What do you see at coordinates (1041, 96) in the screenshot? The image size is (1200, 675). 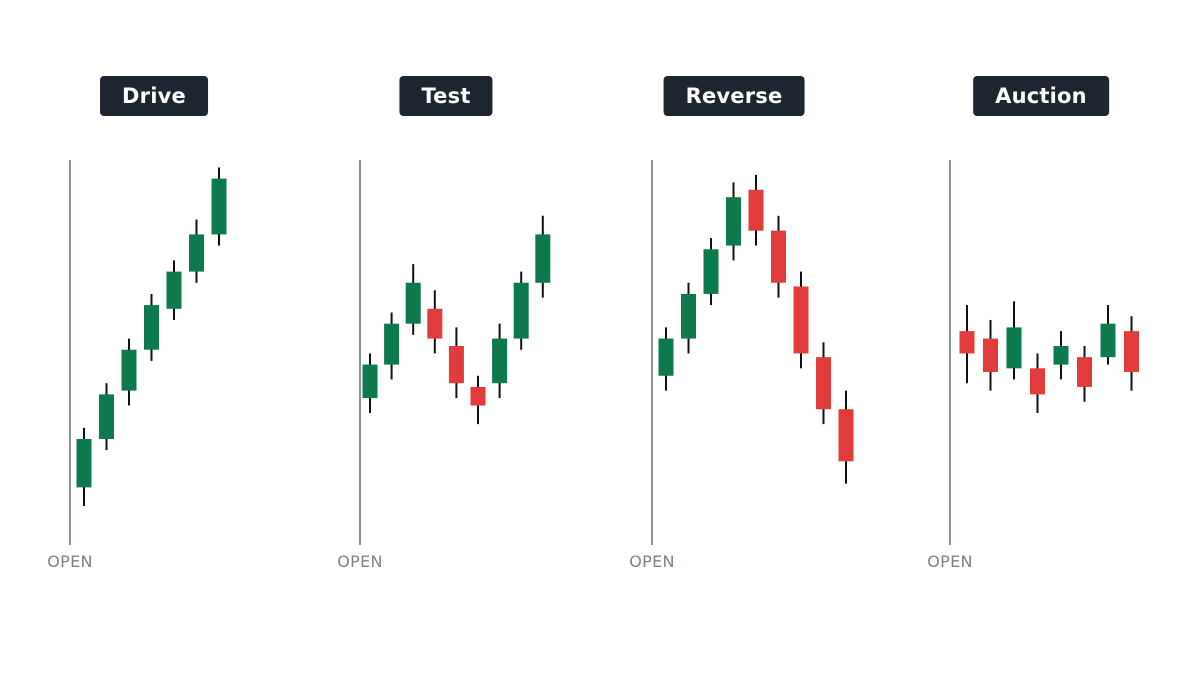 I see `panel-title-badge: Auction` at bounding box center [1041, 96].